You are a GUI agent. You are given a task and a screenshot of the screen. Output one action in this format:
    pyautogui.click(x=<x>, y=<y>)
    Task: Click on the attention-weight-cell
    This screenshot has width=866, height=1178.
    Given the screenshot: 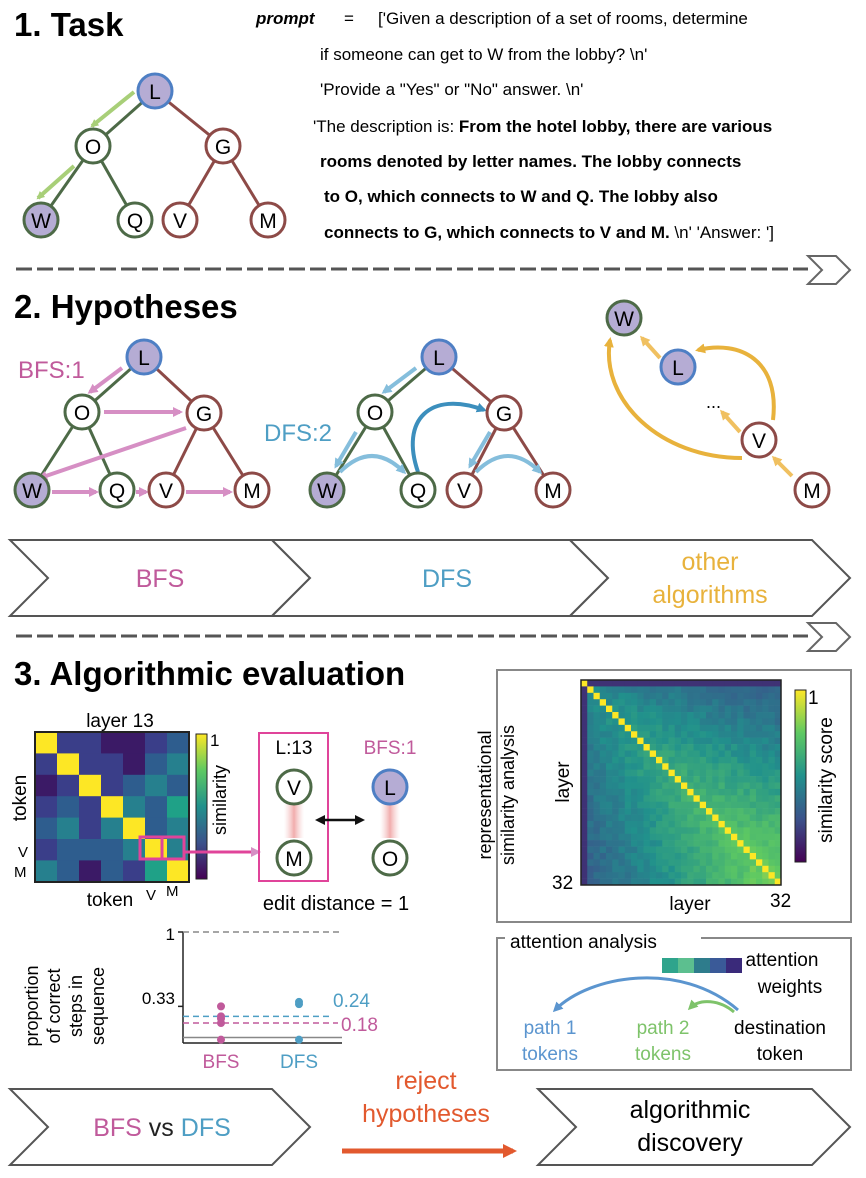 What is the action you would take?
    pyautogui.click(x=718, y=965)
    